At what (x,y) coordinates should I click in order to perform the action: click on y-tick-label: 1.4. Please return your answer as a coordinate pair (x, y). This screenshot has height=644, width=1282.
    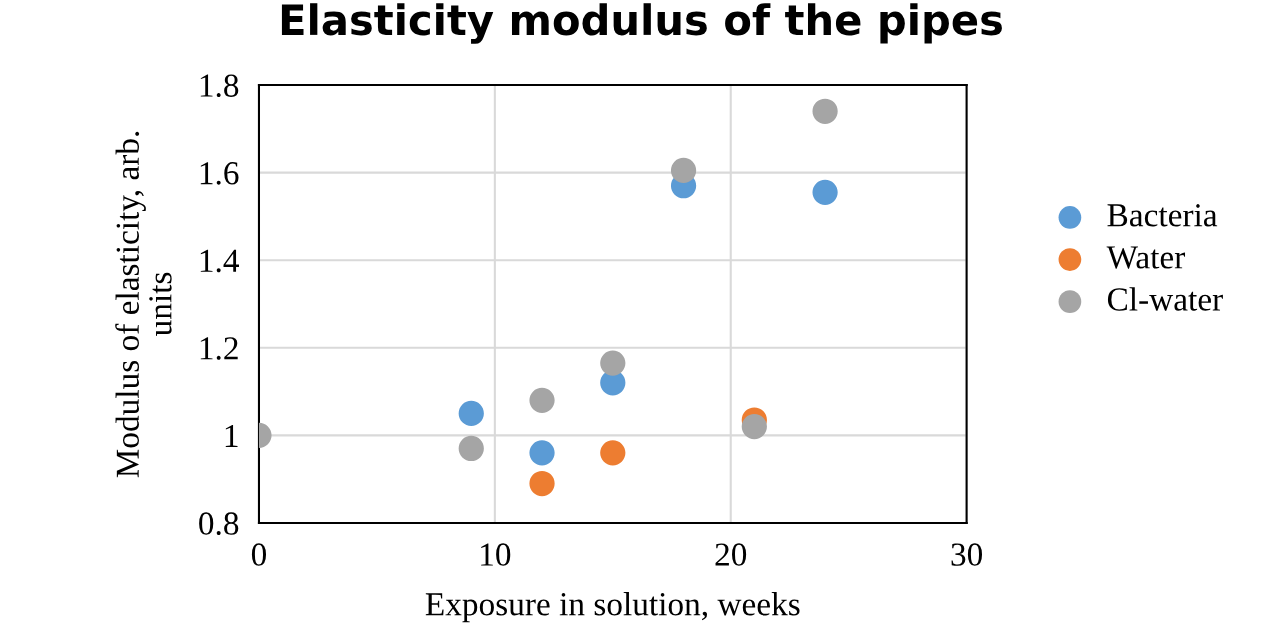
    Looking at the image, I should click on (219, 261).